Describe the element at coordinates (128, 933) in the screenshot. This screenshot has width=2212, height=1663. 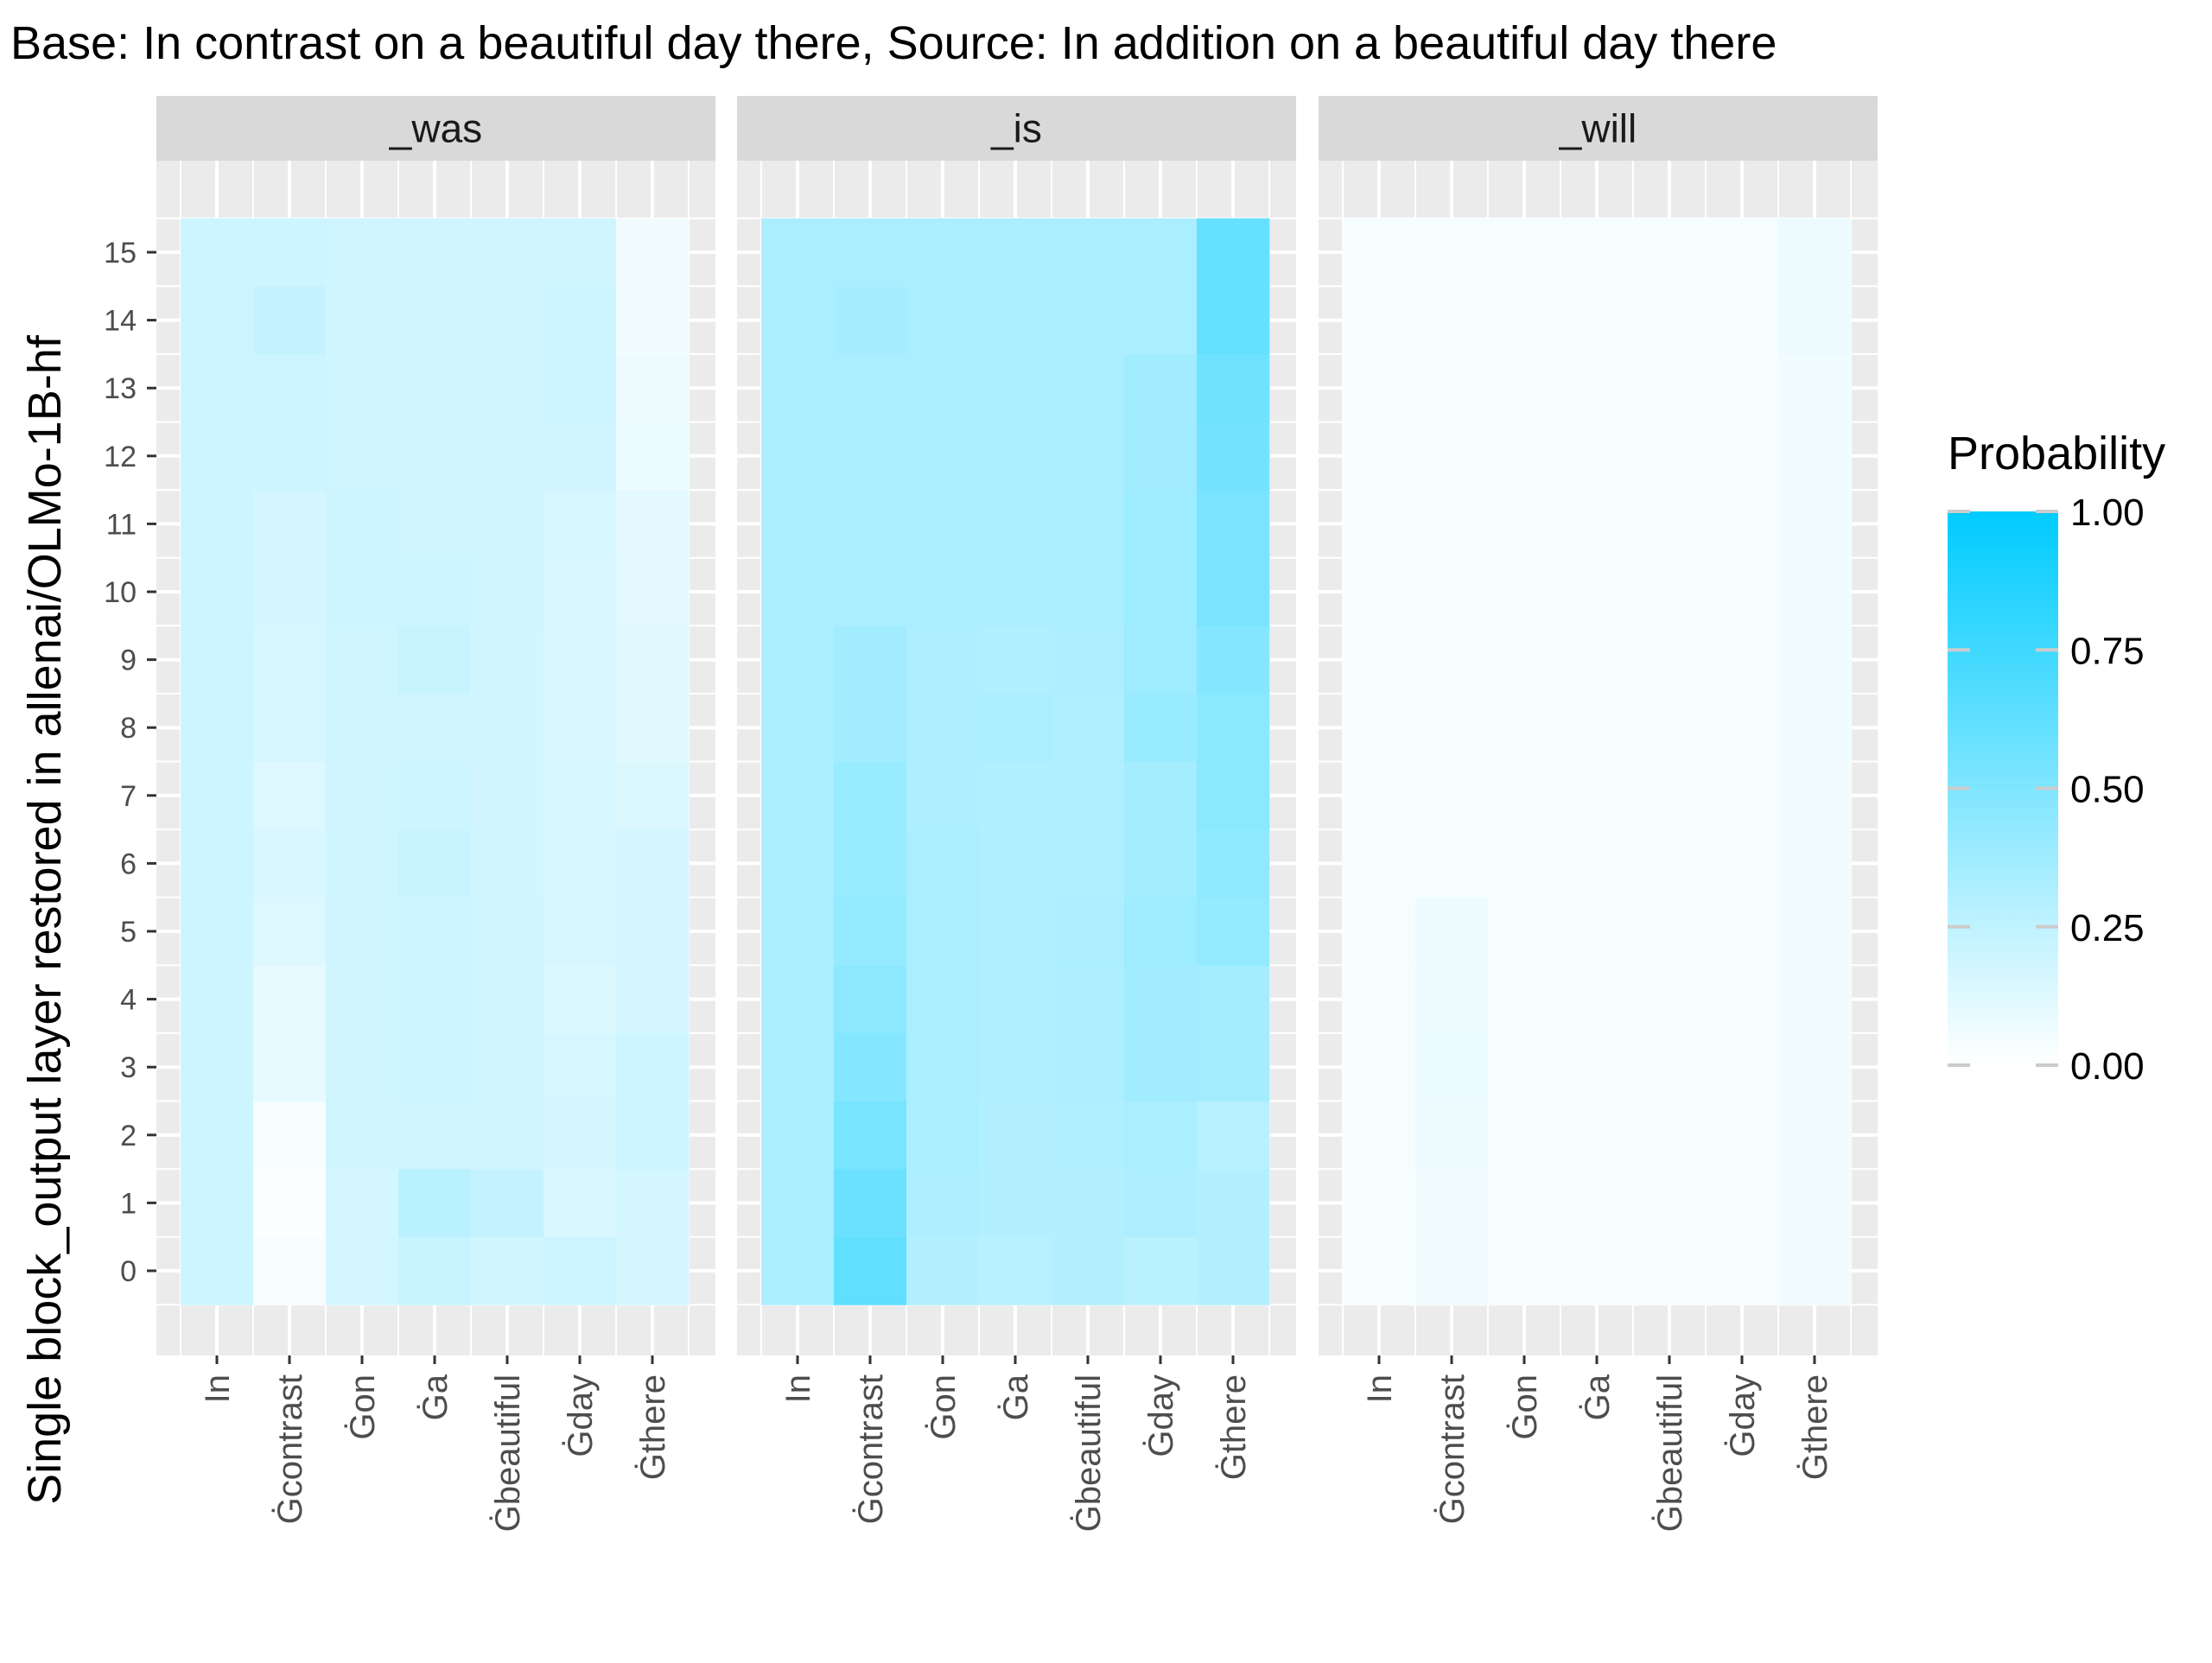
I see `y-tick-label: 5` at that location.